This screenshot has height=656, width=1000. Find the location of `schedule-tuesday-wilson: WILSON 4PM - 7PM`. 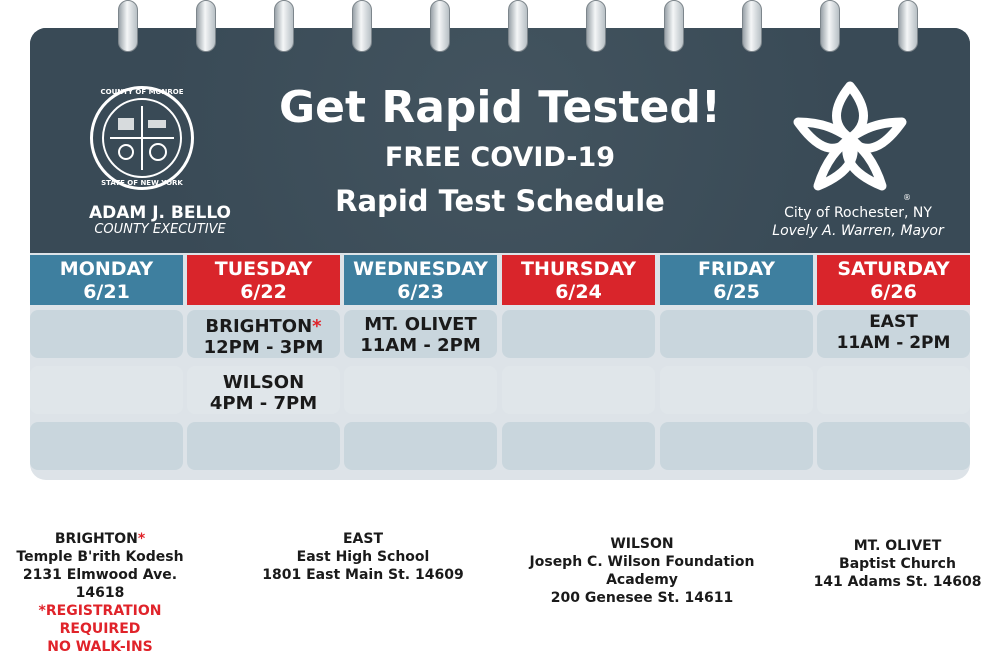

schedule-tuesday-wilson: WILSON 4PM - 7PM is located at coordinates (263, 393).